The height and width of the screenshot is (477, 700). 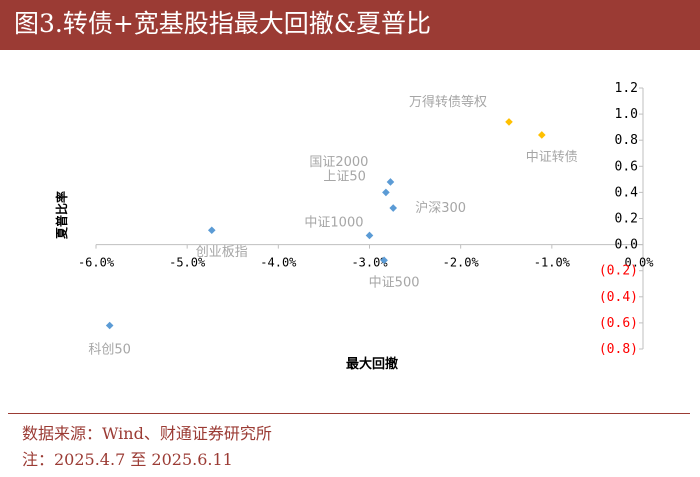 I want to click on y-tick-label: 1.2, so click(x=626, y=88).